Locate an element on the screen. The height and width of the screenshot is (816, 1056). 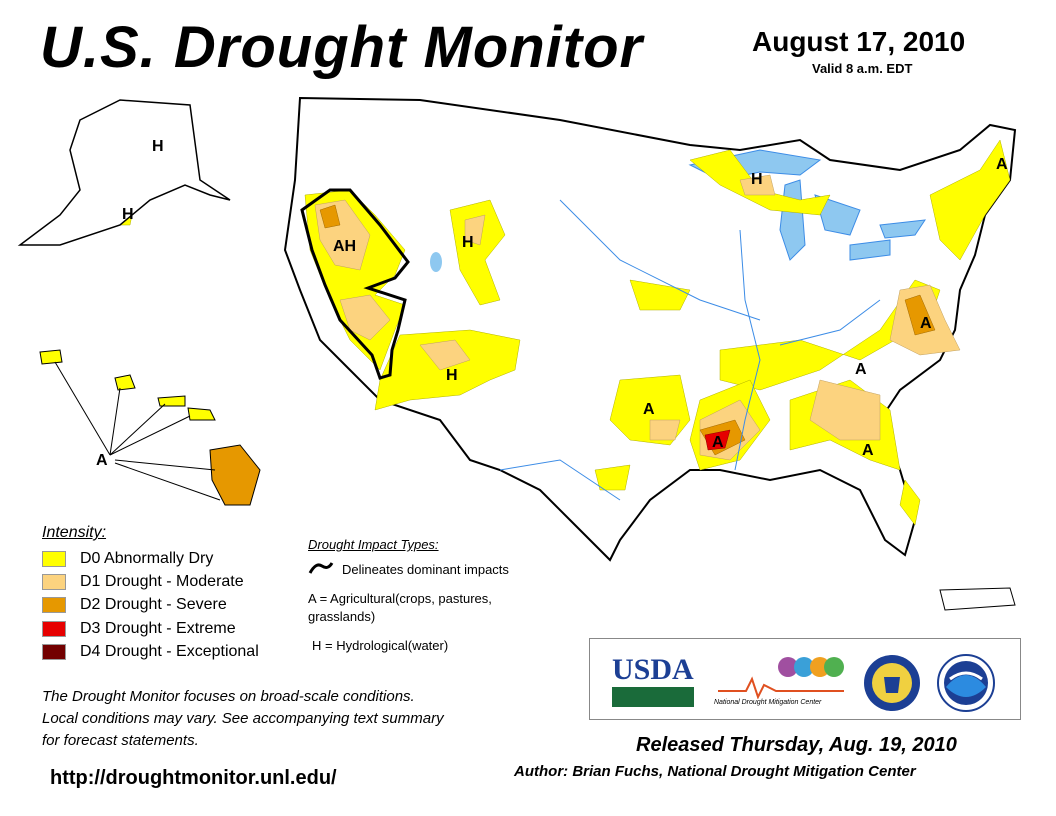
utah-label-h: H is located at coordinates (452, 375).